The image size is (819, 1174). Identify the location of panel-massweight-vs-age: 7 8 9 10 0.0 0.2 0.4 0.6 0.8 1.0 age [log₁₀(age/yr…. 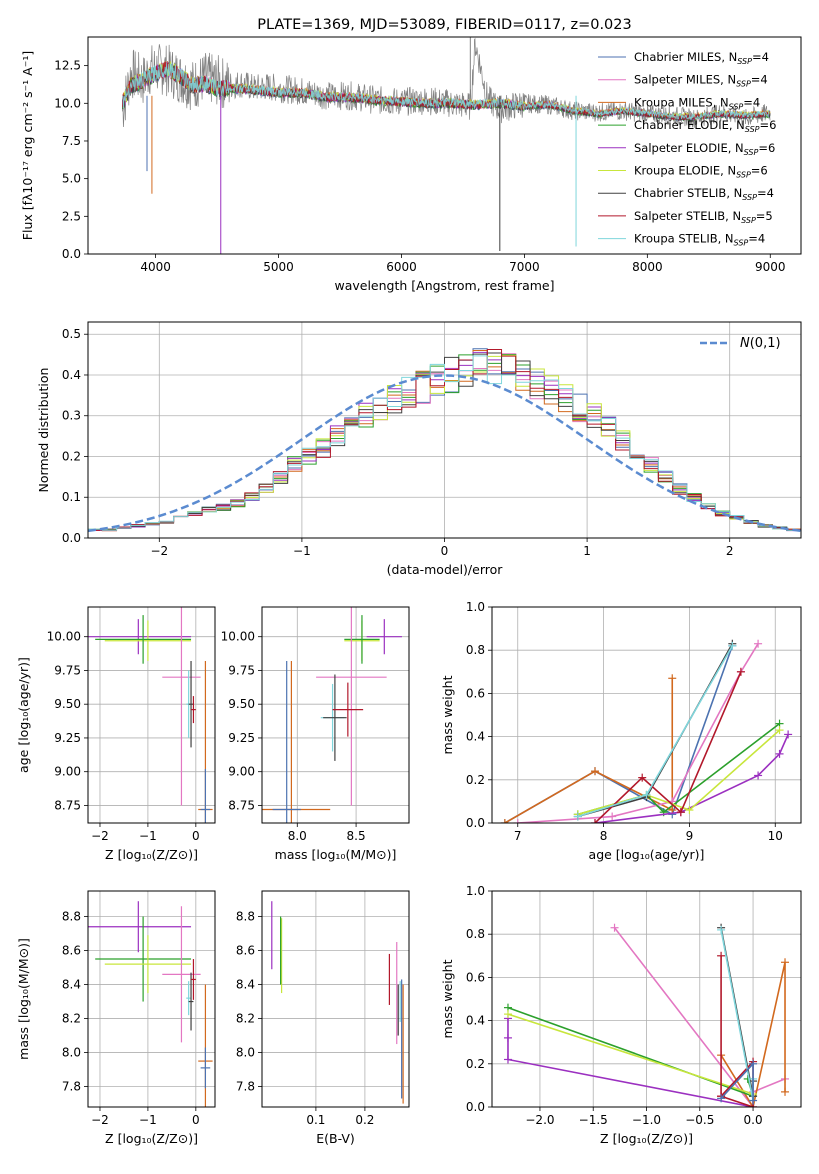
(621, 731).